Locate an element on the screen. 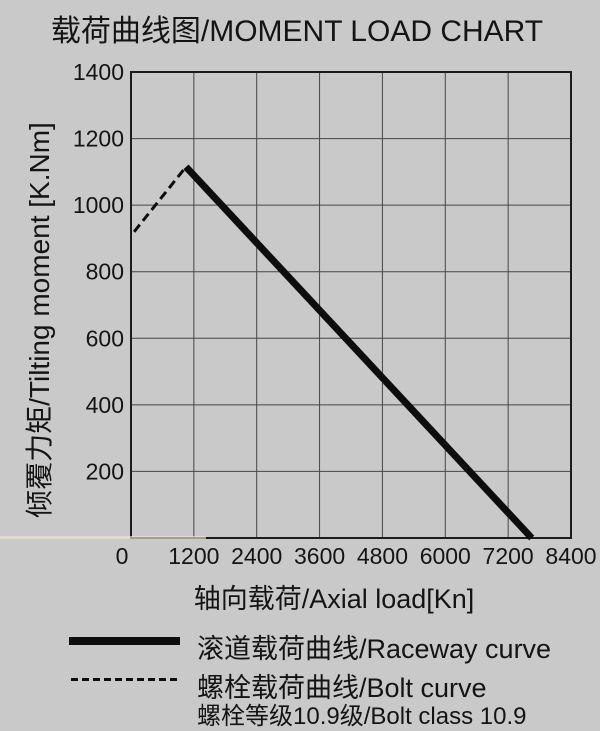 This screenshot has width=600, height=731. y-tick-label: 1400 is located at coordinates (98, 72).